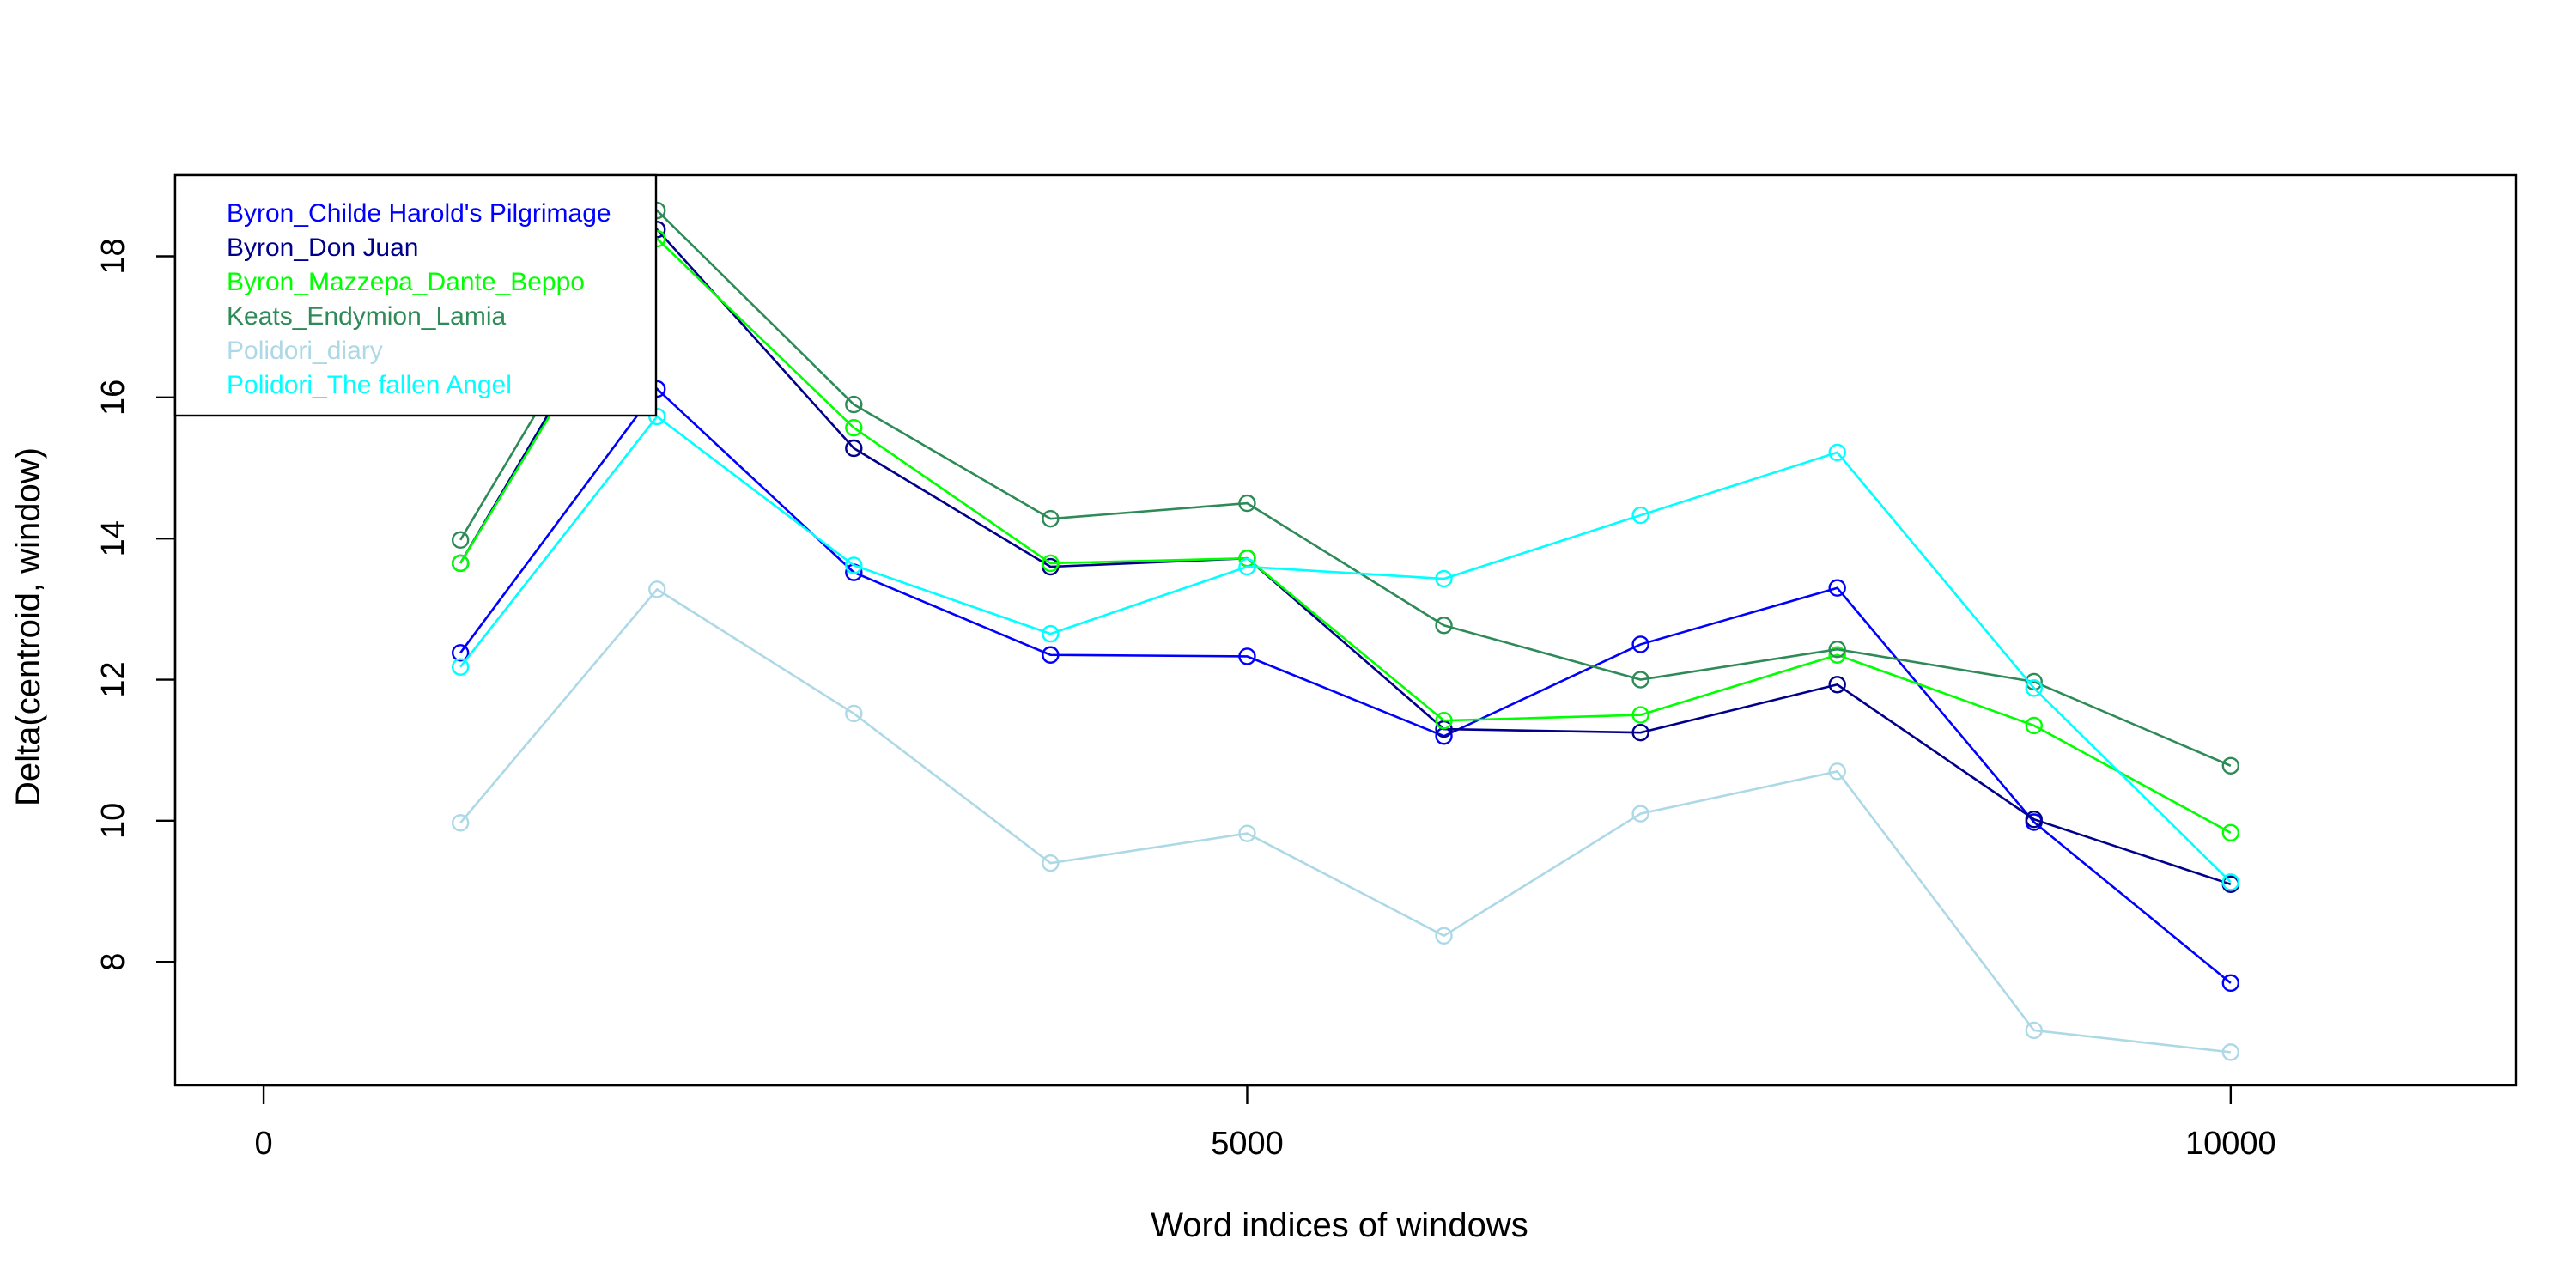 The image size is (2576, 1288). I want to click on y-tick-label: 18, so click(113, 256).